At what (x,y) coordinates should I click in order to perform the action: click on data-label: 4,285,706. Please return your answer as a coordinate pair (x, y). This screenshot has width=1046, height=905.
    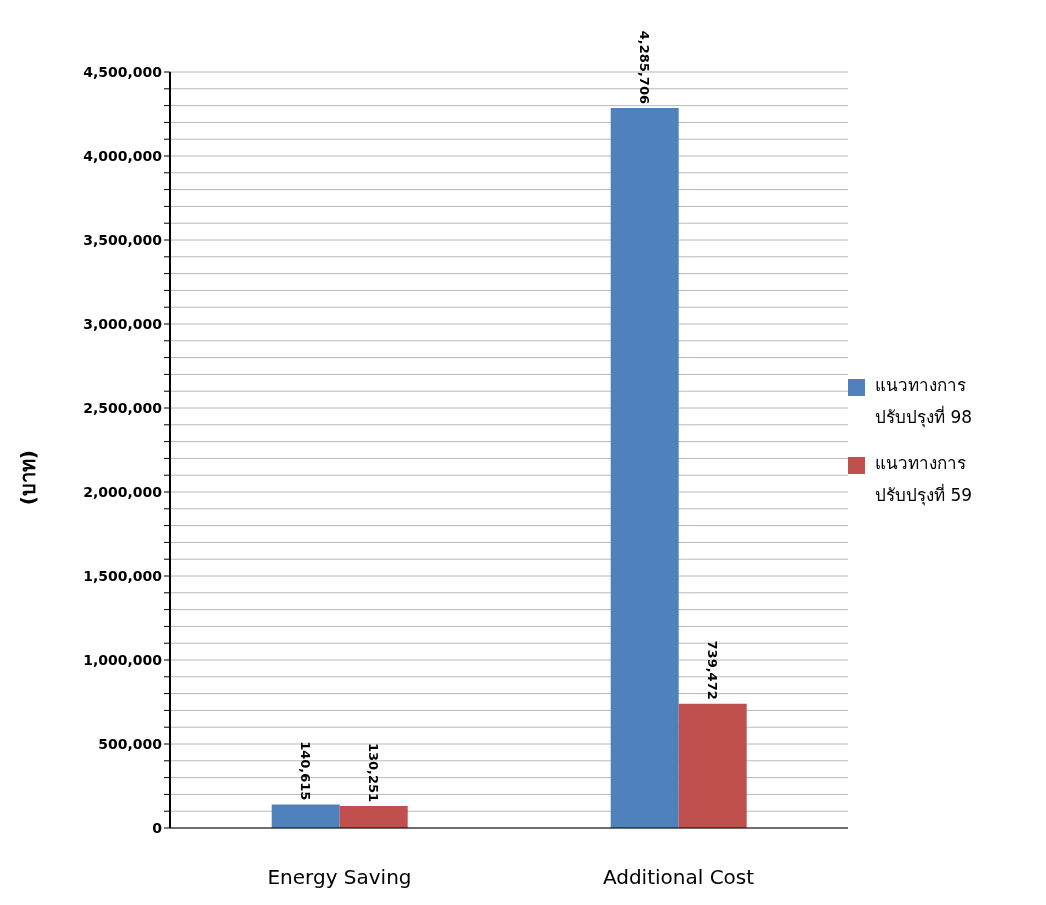
    Looking at the image, I should click on (645, 67).